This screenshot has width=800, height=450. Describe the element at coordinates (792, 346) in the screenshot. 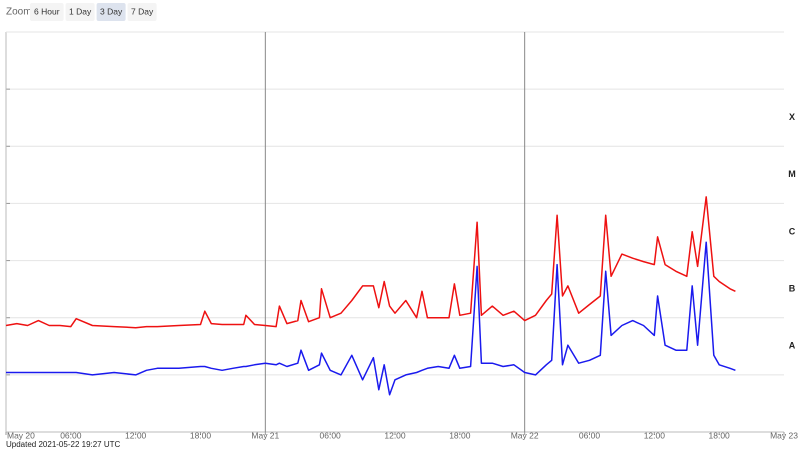

I see `flare-class-label: A` at that location.